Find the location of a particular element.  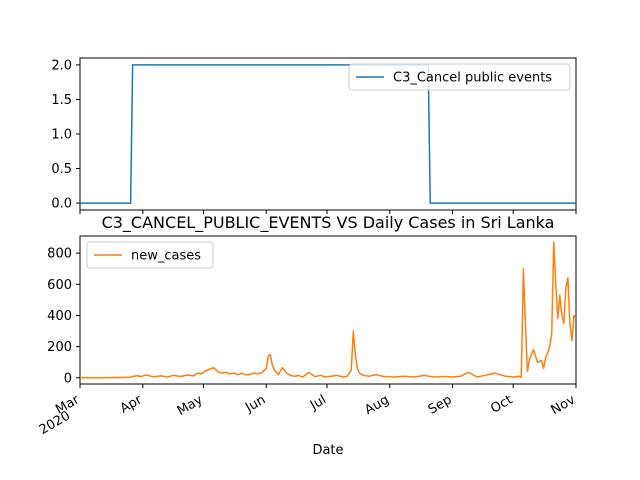

bottom-legend-label: new_cases is located at coordinates (166, 256).